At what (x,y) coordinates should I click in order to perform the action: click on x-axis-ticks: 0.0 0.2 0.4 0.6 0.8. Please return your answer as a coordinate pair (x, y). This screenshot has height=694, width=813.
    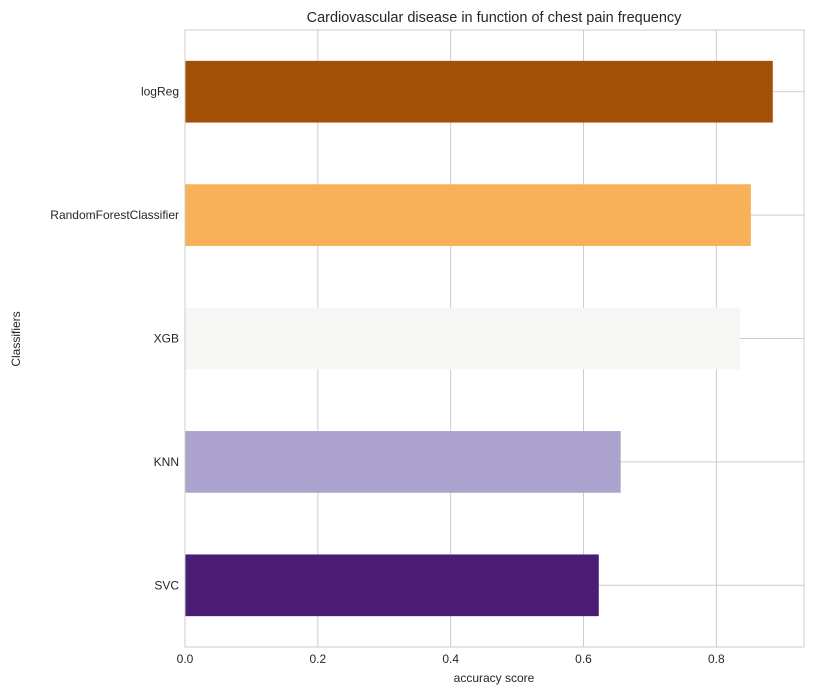
    Looking at the image, I should click on (451, 659).